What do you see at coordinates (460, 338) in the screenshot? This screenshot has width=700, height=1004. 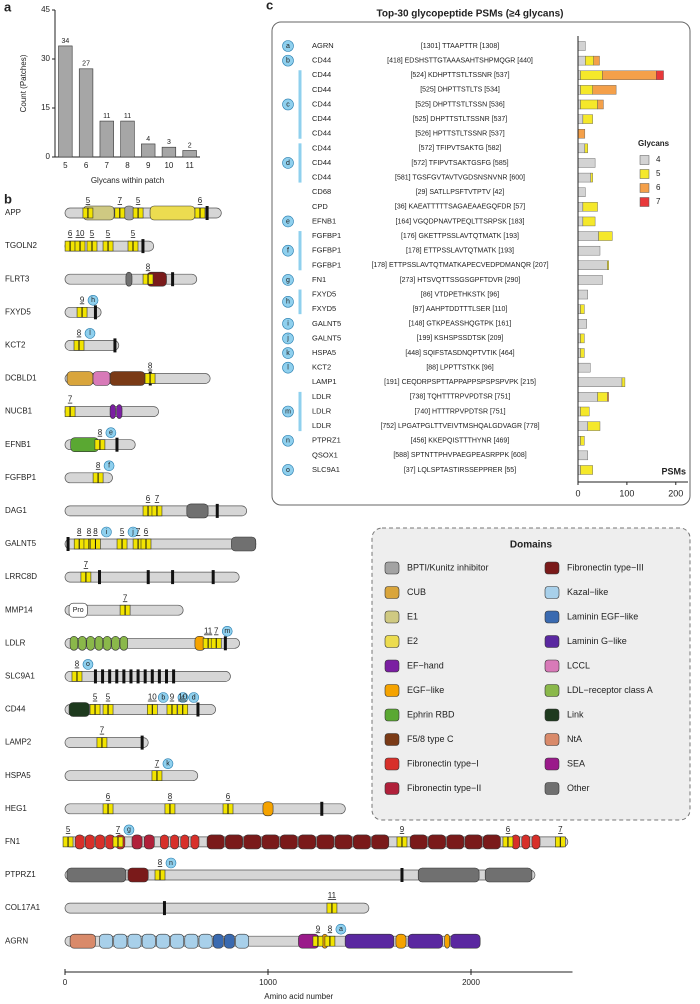 I see `peptide: [199] KSHSPSSDTSK [209]` at bounding box center [460, 338].